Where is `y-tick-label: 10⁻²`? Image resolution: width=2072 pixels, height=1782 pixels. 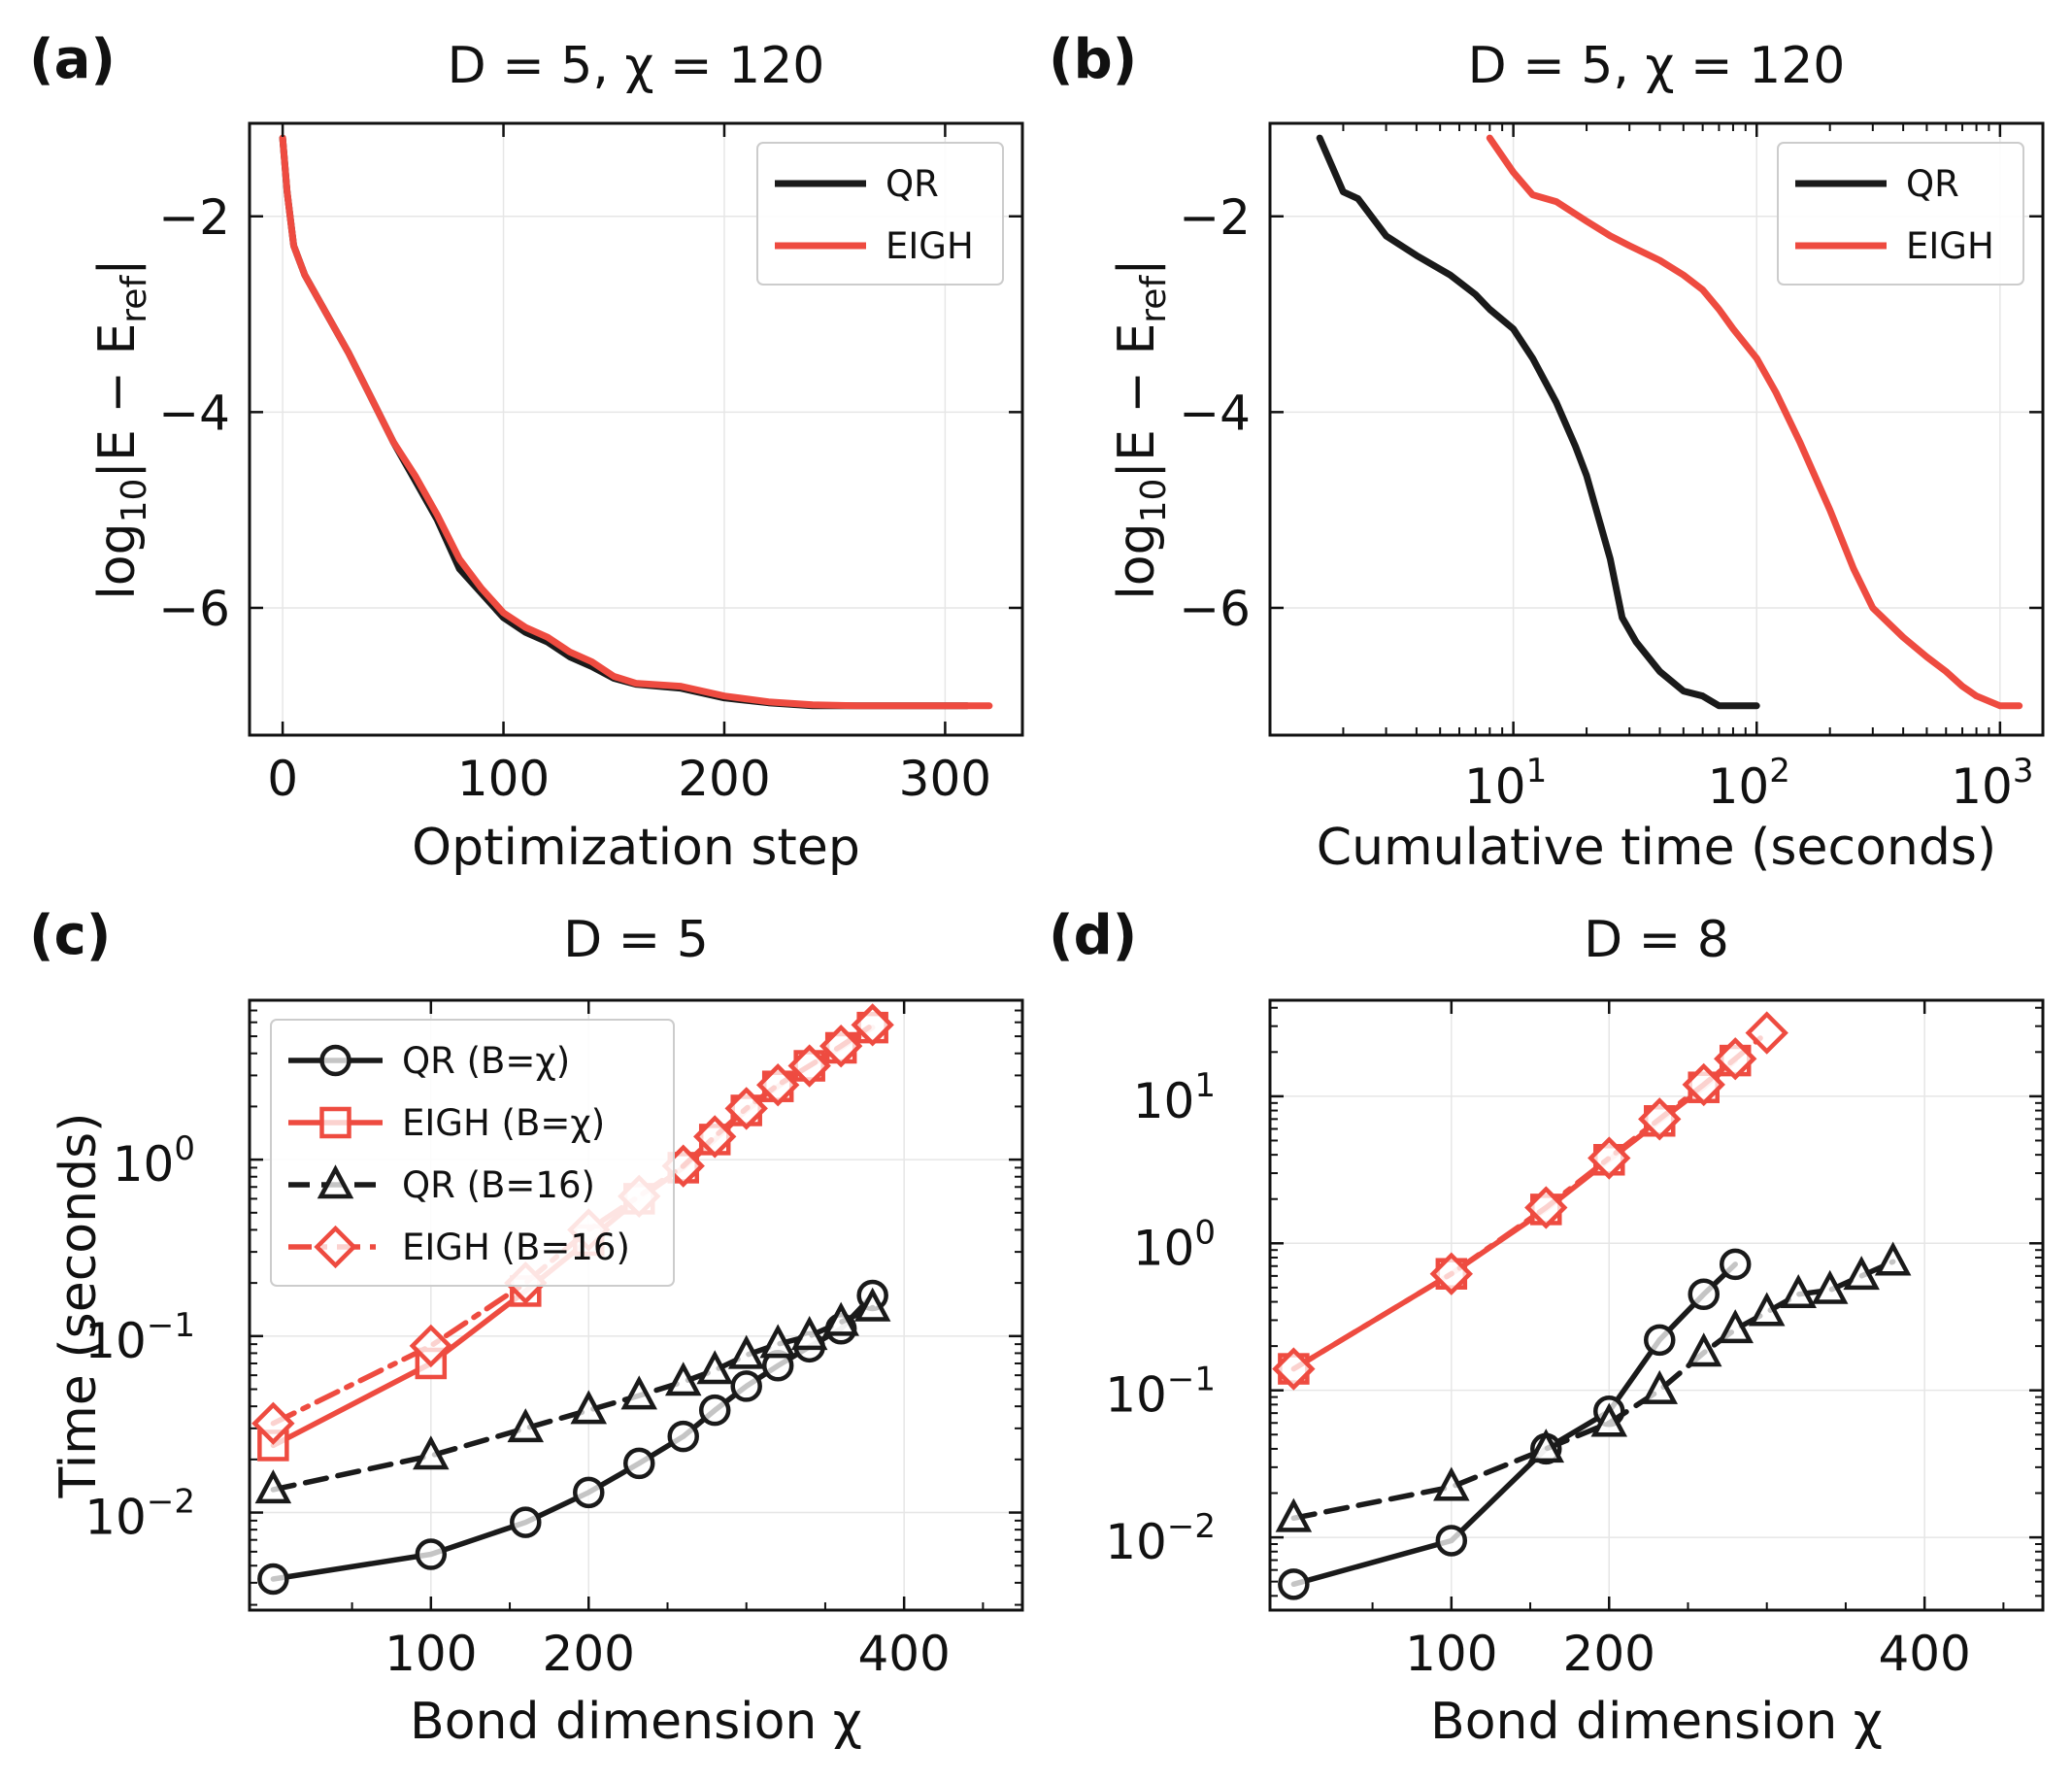
y-tick-label: 10⁻² is located at coordinates (1160, 1539).